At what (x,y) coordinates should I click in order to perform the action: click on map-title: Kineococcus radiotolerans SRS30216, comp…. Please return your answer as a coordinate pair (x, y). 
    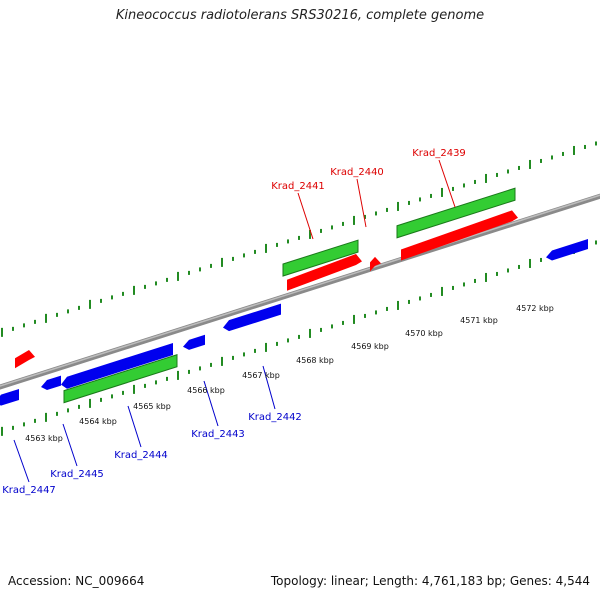
    Looking at the image, I should click on (300, 15).